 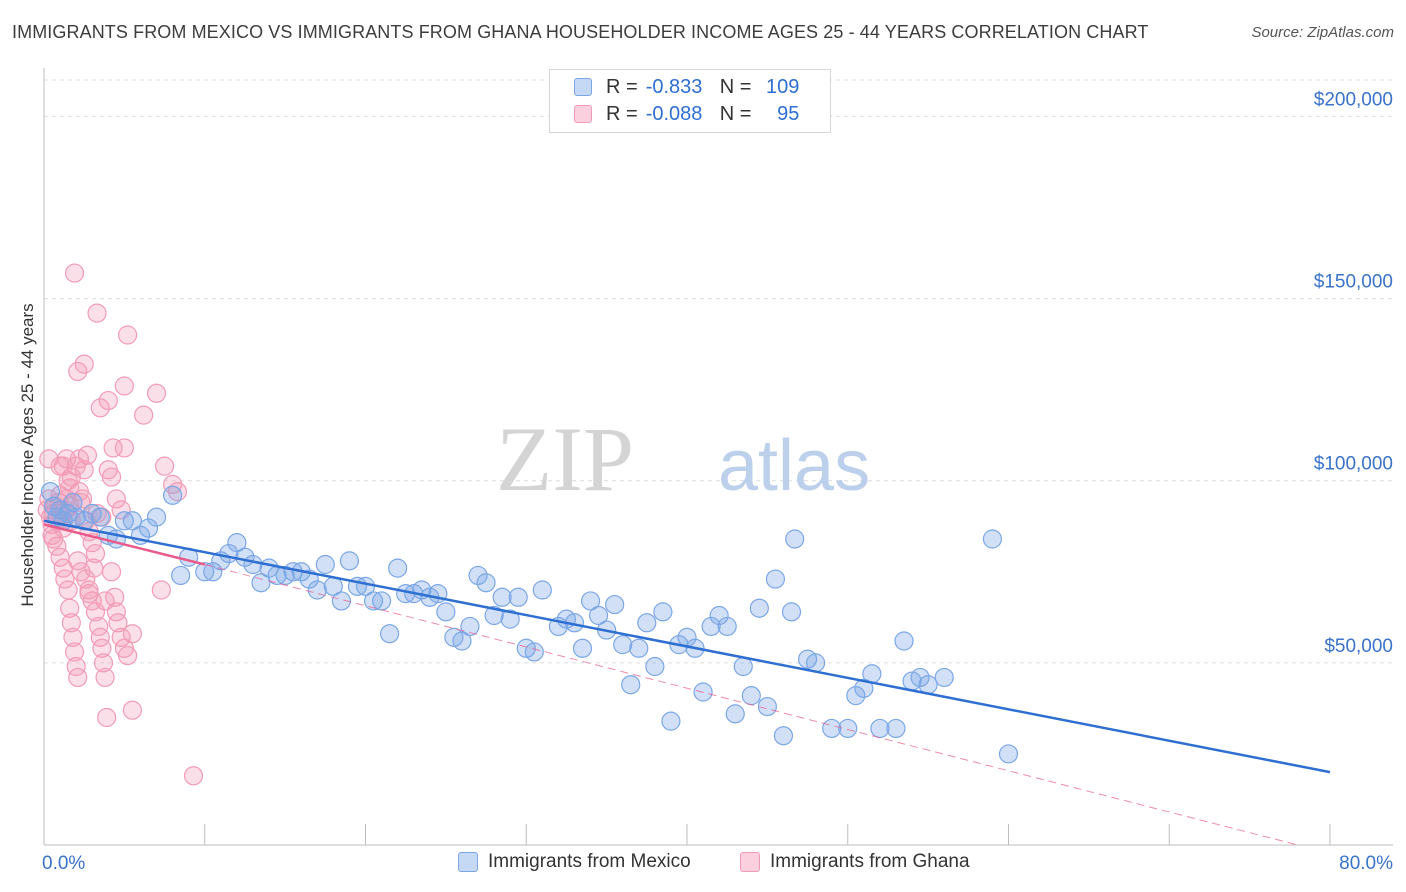 What do you see at coordinates (686, 87) in the screenshot?
I see `legend-row-mexico: R = -0.833 N = 109` at bounding box center [686, 87].